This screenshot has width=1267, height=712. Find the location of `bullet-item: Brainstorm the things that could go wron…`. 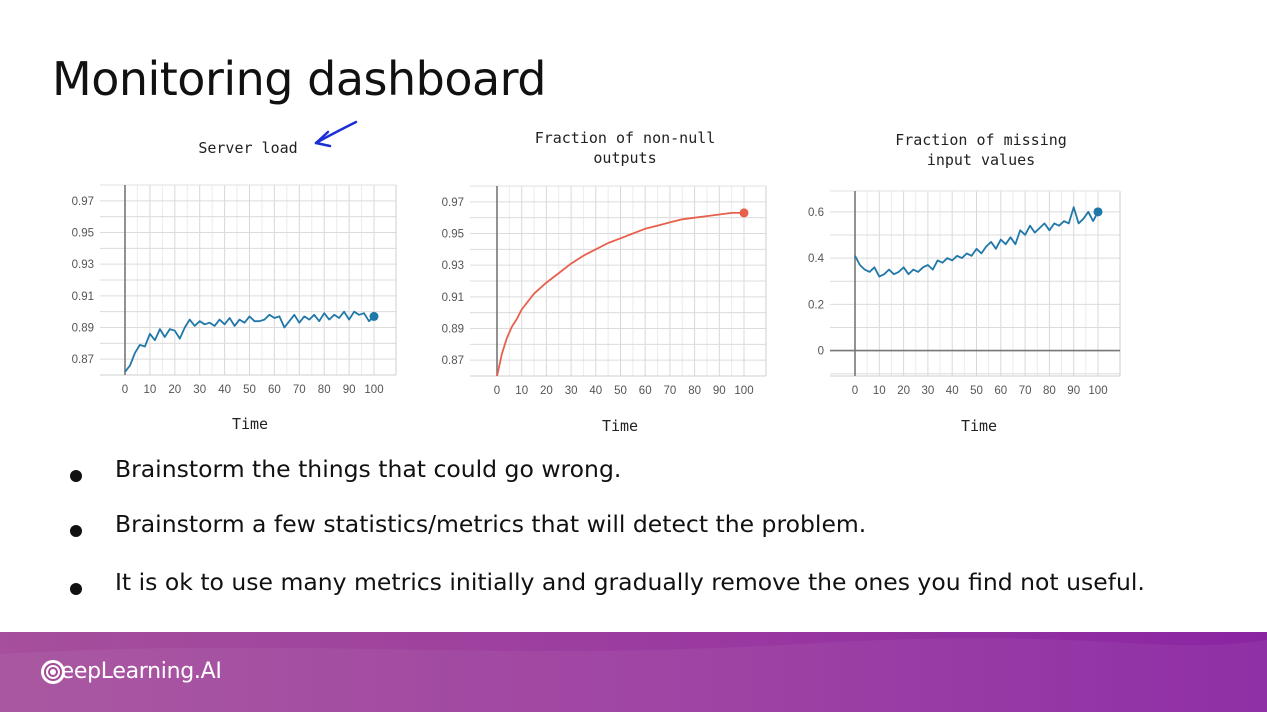

bullet-item: Brainstorm the things that could go wron… is located at coordinates (607, 469).